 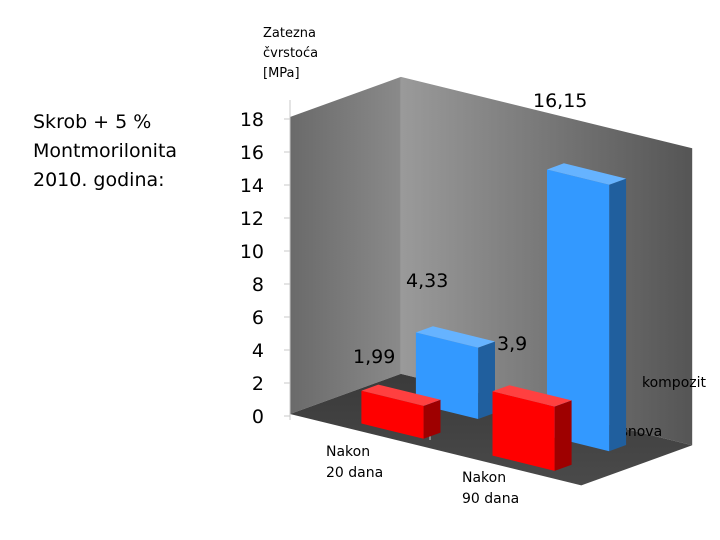 What do you see at coordinates (99, 180) in the screenshot?
I see `slide-title-line-3: 2010. godina:` at bounding box center [99, 180].